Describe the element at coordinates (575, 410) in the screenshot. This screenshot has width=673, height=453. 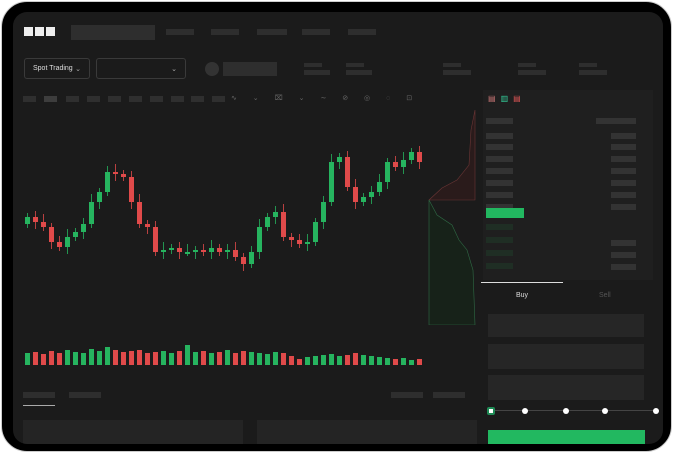
I see `amount-slider` at that location.